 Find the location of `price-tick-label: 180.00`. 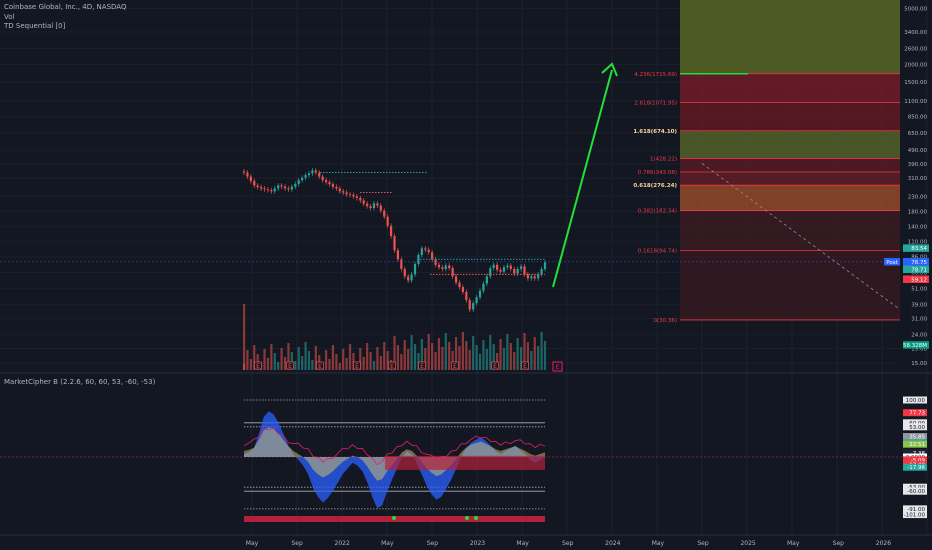

price-tick-label: 180.00 is located at coordinates (918, 212).